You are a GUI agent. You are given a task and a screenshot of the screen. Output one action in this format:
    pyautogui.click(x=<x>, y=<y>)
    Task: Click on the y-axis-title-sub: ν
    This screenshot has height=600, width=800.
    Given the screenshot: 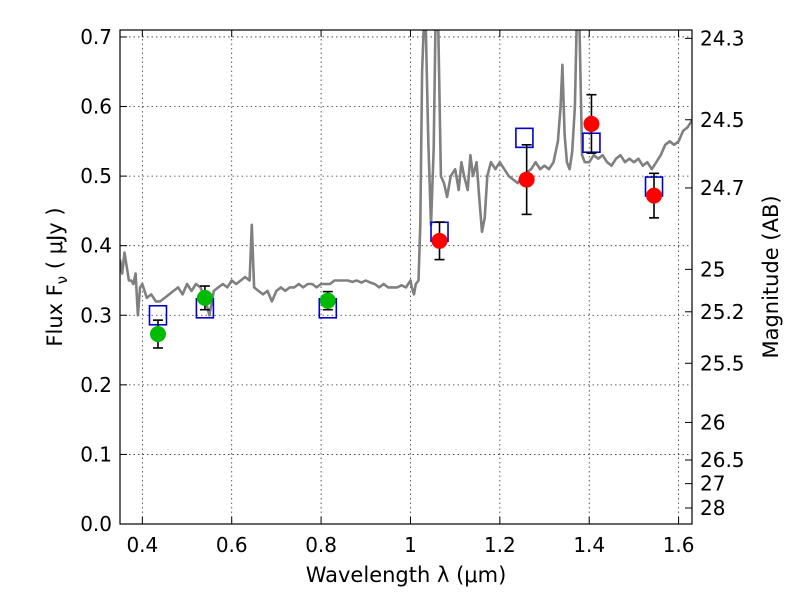 What is the action you would take?
    pyautogui.click(x=62, y=280)
    